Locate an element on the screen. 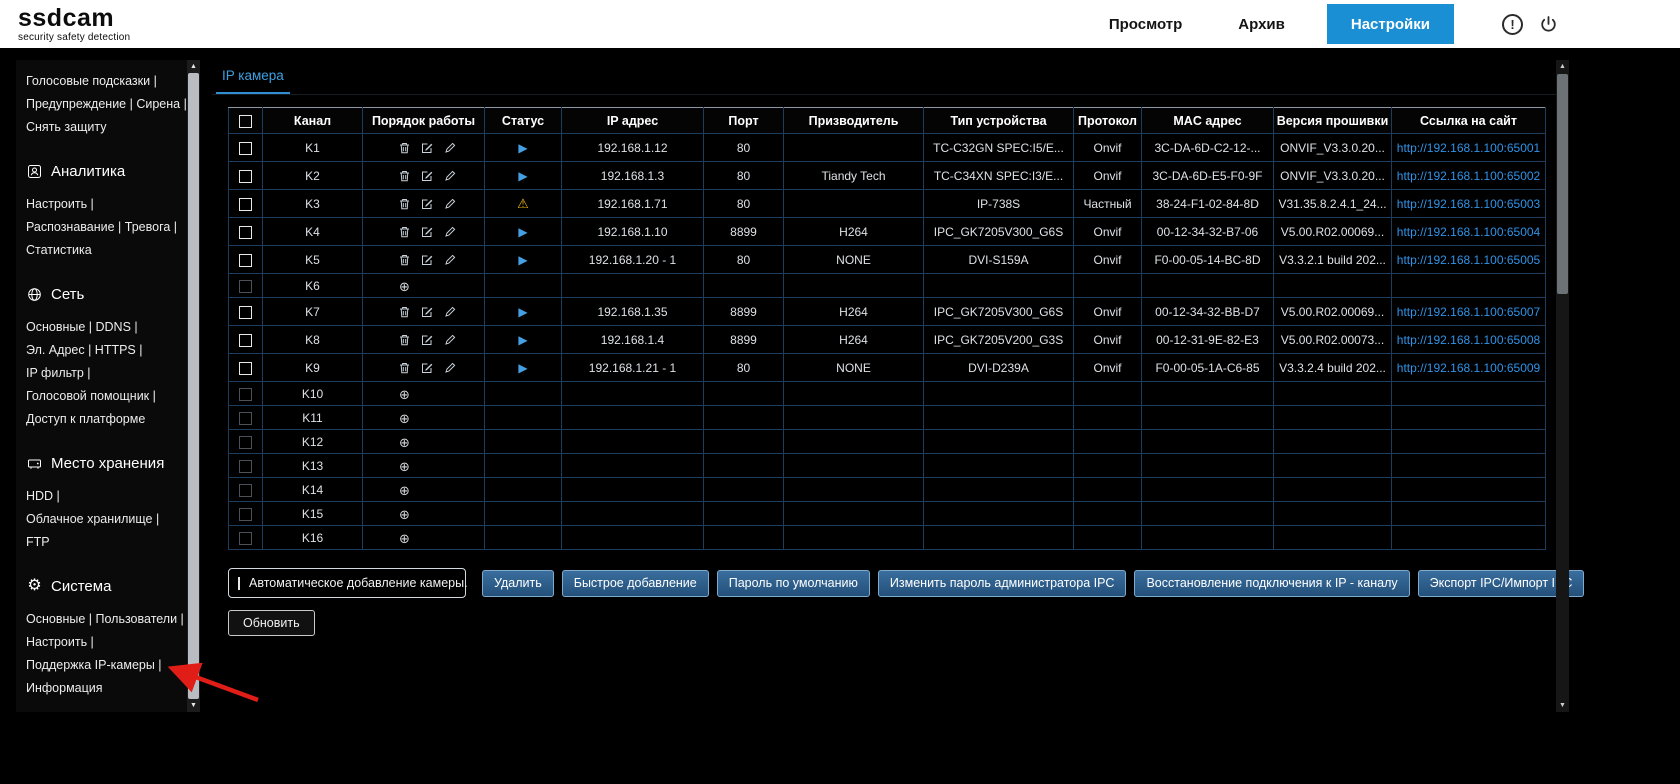 The image size is (1680, 784). camera-web-link: http://192.168.1.100:65008 is located at coordinates (1468, 339).